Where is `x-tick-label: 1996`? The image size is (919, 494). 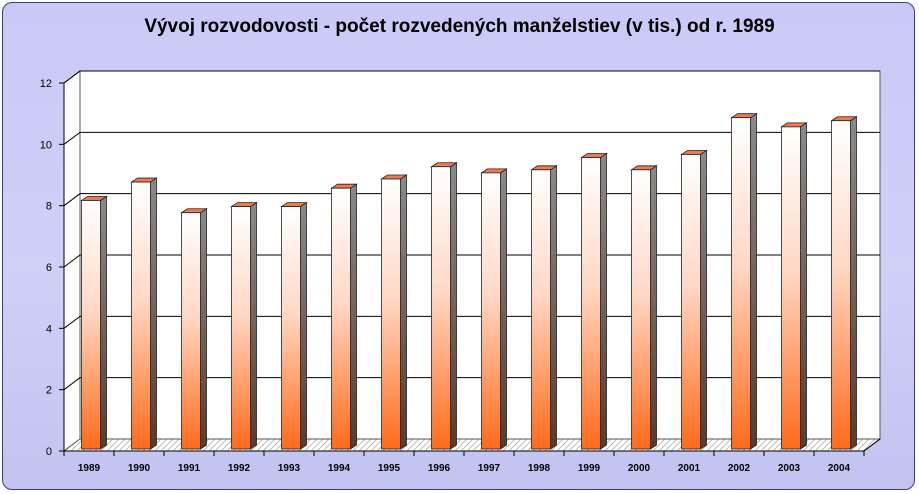
x-tick-label: 1996 is located at coordinates (439, 468).